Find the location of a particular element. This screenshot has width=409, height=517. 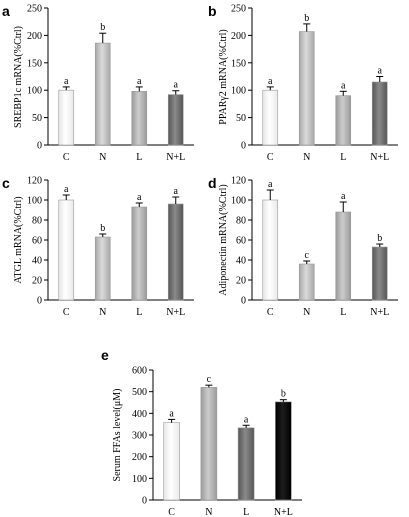

panel-a-significance-label: b is located at coordinates (102, 27).